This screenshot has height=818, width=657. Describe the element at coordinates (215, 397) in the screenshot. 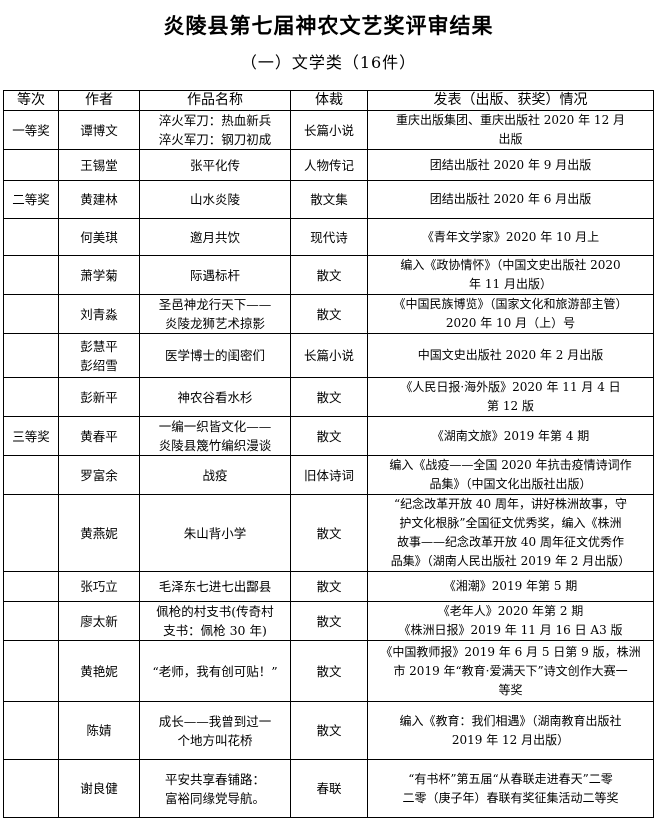

I see `work-cell: 神农谷看水杉` at that location.